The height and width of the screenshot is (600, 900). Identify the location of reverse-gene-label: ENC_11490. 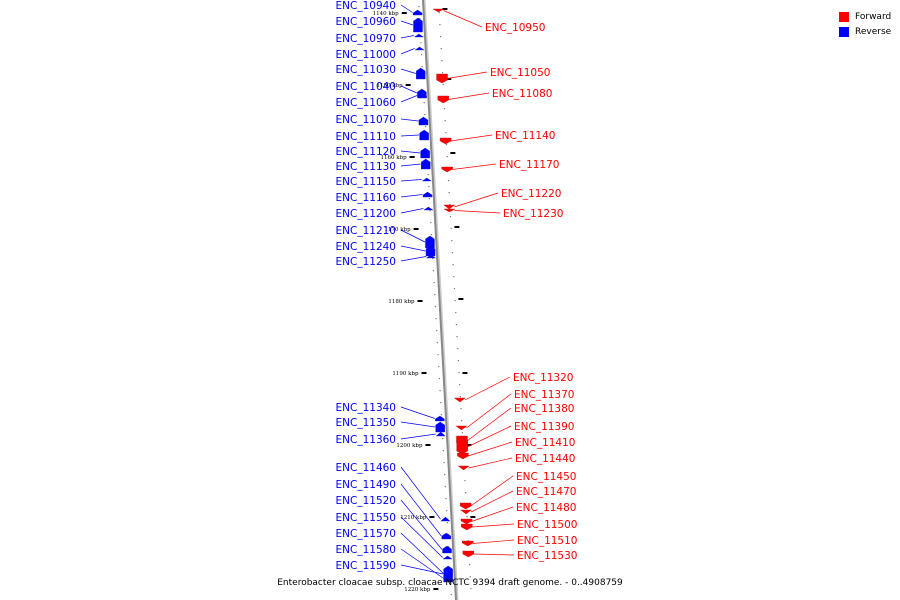
(366, 485).